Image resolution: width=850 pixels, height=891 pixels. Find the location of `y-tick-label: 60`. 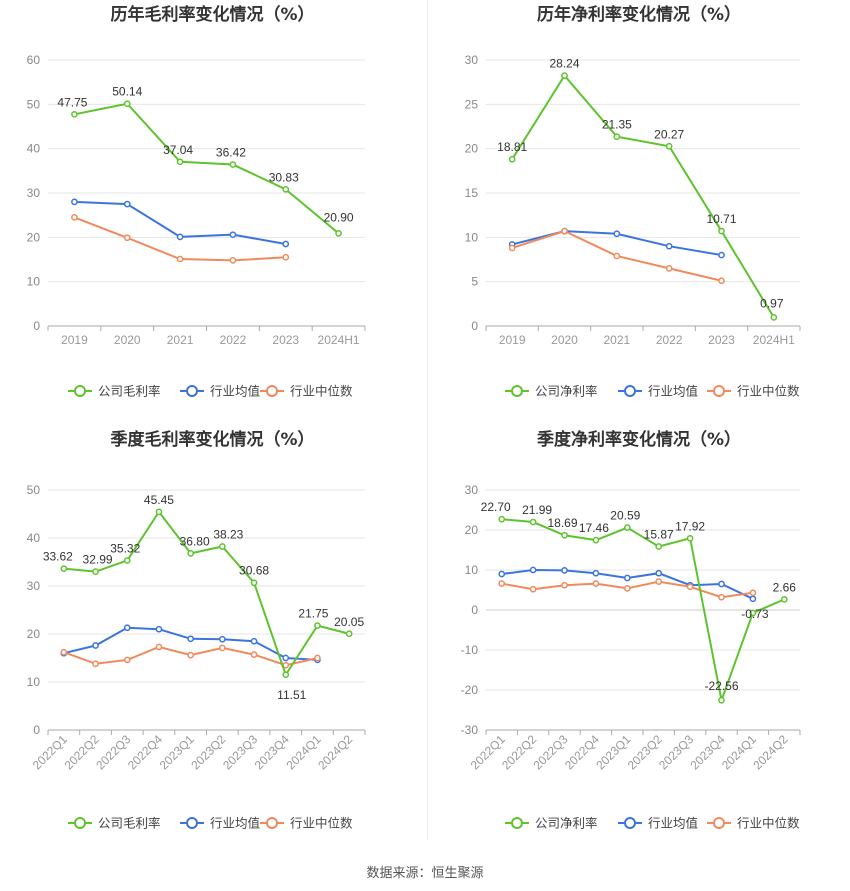

y-tick-label: 60 is located at coordinates (34, 60).